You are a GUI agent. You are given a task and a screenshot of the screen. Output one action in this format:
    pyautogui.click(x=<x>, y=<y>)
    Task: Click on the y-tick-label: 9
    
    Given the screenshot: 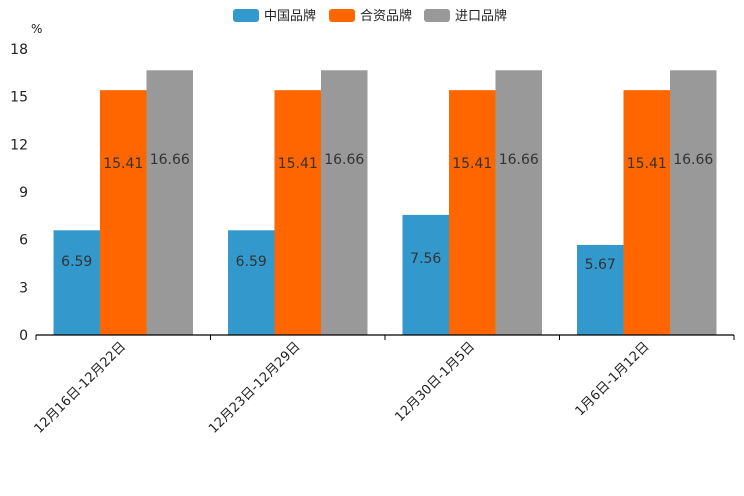 What is the action you would take?
    pyautogui.click(x=23, y=193)
    